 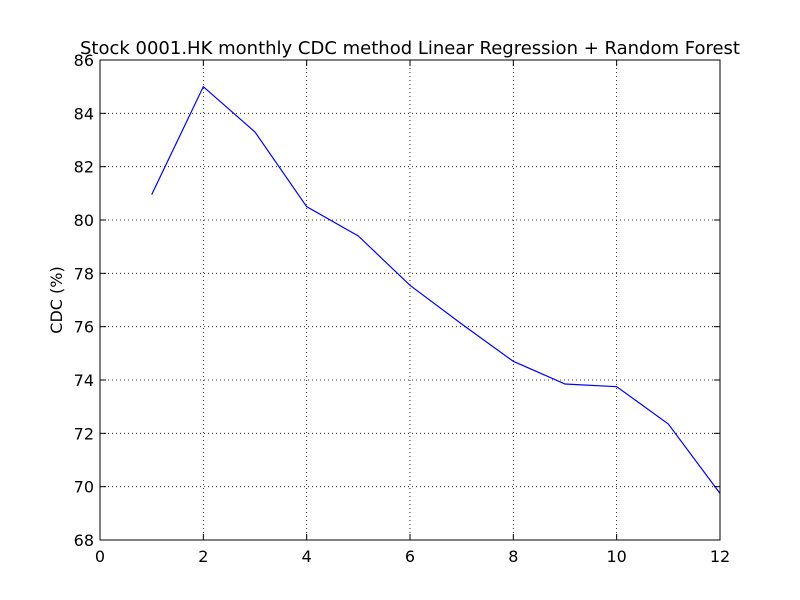 What do you see at coordinates (84, 113) in the screenshot?
I see `y-tick-label: 84` at bounding box center [84, 113].